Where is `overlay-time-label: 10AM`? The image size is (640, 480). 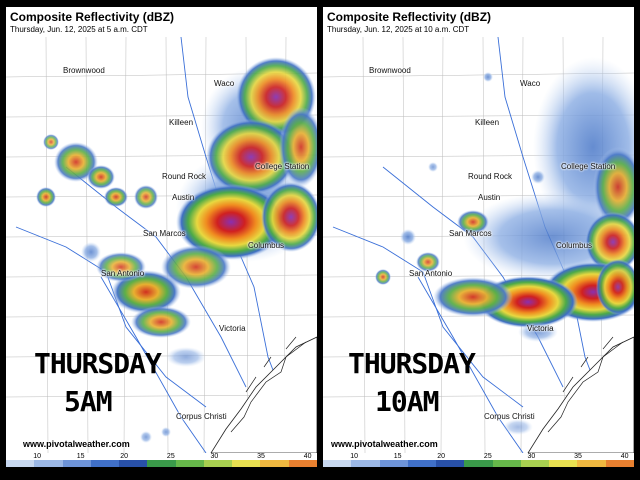 overlay-time-label: 10AM is located at coordinates (407, 401).